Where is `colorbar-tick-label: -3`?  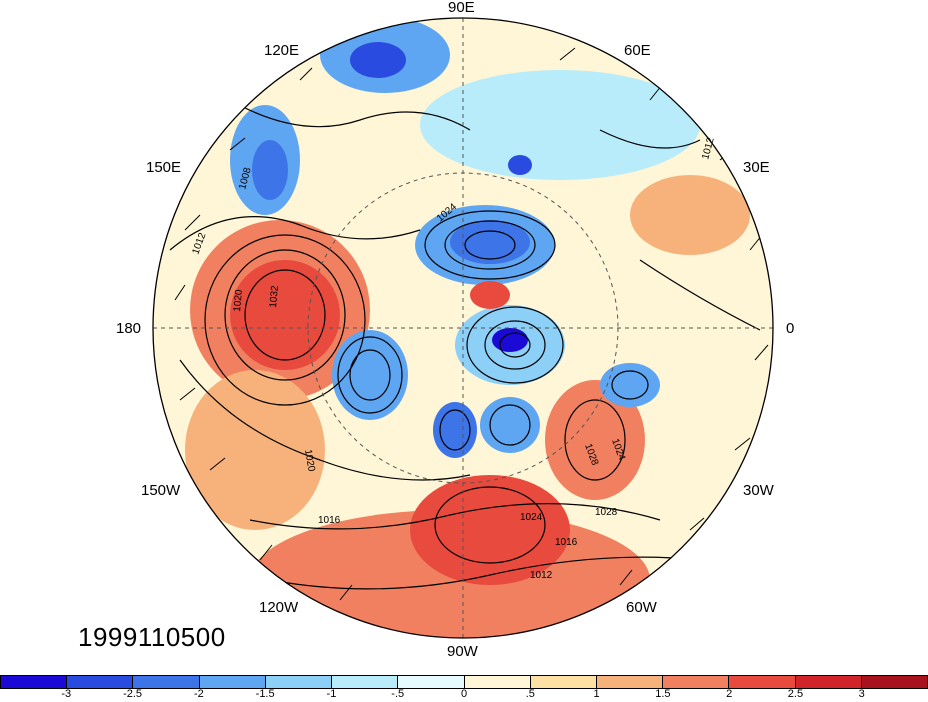 colorbar-tick-label: -3 is located at coordinates (66, 694).